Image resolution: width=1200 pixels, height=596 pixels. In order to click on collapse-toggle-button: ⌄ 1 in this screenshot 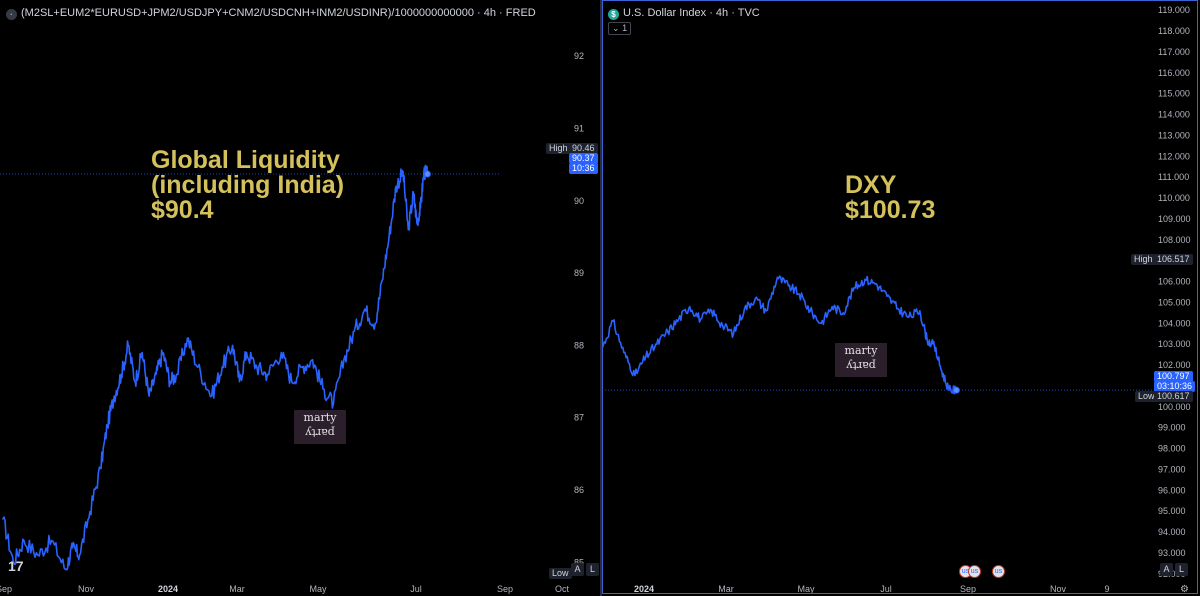, I will do `click(620, 28)`.